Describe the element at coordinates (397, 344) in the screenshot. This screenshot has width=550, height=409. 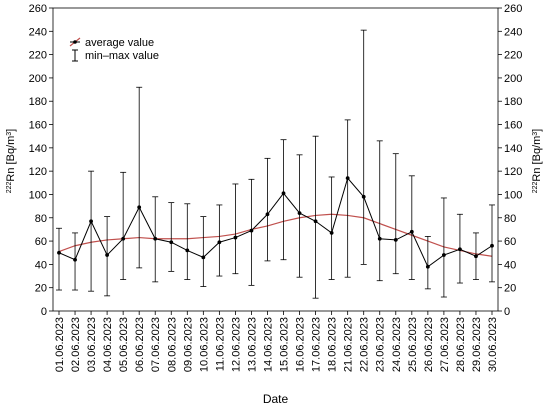
I see `x-tick-label-21: 24.06.2023` at that location.